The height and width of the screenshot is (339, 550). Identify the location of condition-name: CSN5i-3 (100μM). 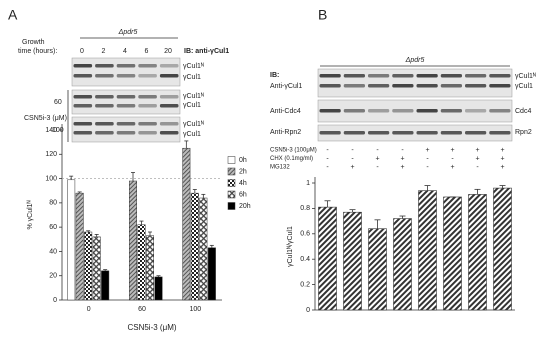
(293, 151).